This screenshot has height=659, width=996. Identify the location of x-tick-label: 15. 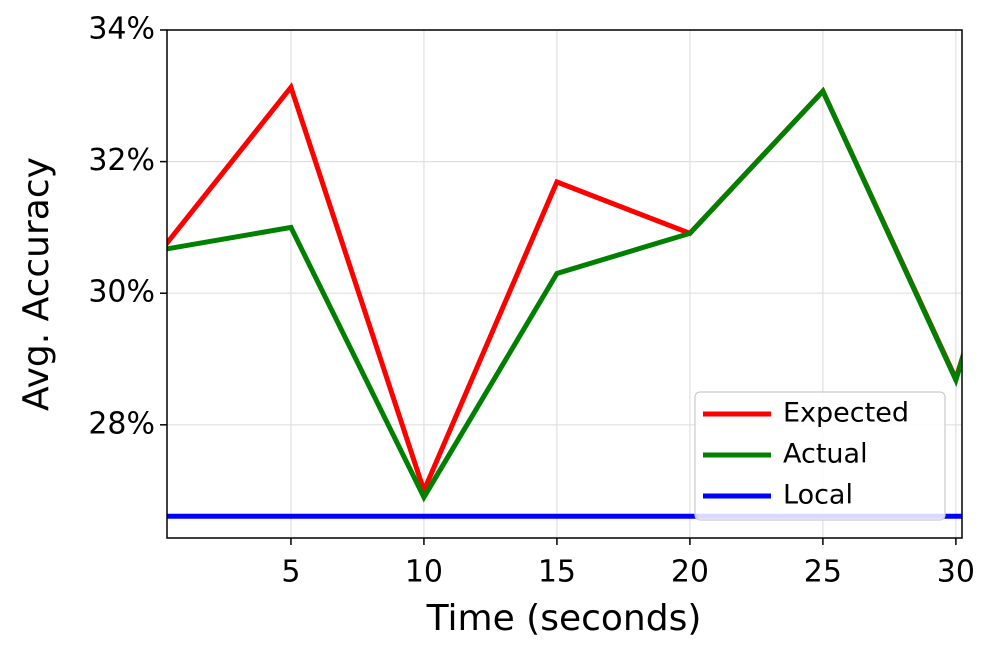
(557, 572).